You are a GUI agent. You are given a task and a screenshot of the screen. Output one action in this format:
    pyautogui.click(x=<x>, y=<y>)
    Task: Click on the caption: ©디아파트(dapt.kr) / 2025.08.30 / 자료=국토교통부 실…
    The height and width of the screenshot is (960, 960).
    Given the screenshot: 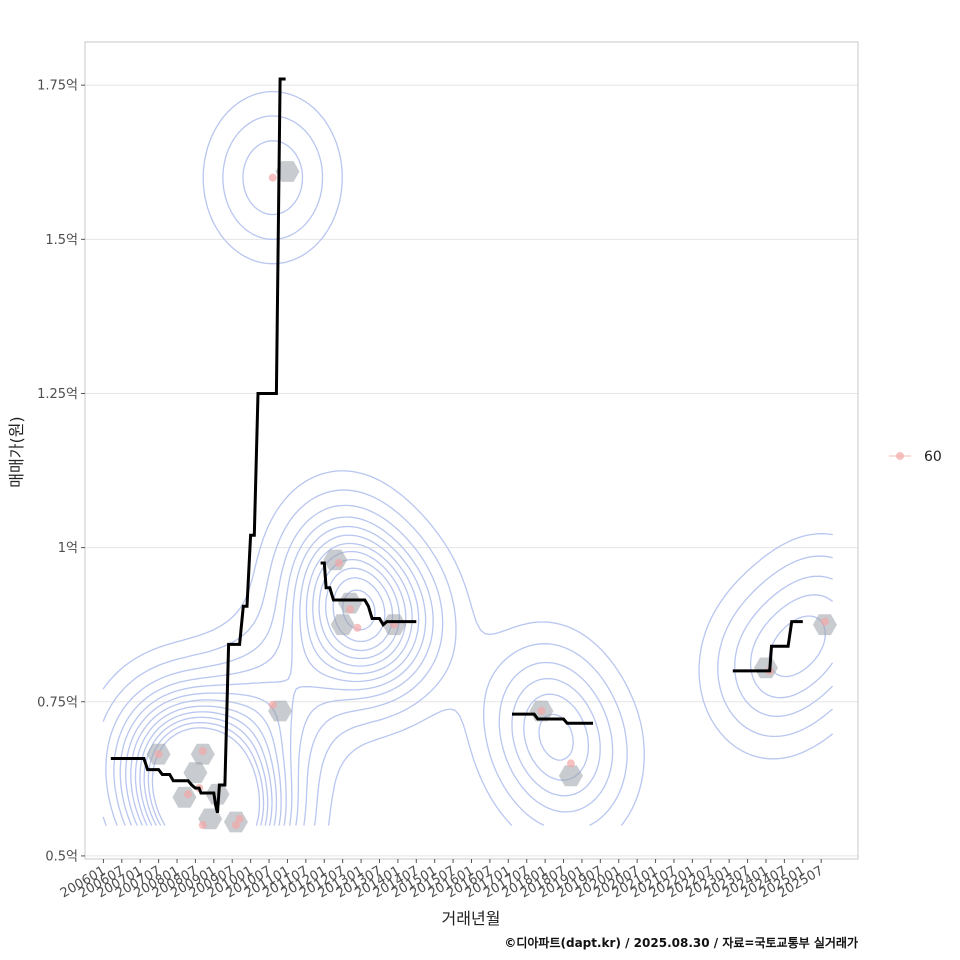 What is the action you would take?
    pyautogui.click(x=681, y=942)
    